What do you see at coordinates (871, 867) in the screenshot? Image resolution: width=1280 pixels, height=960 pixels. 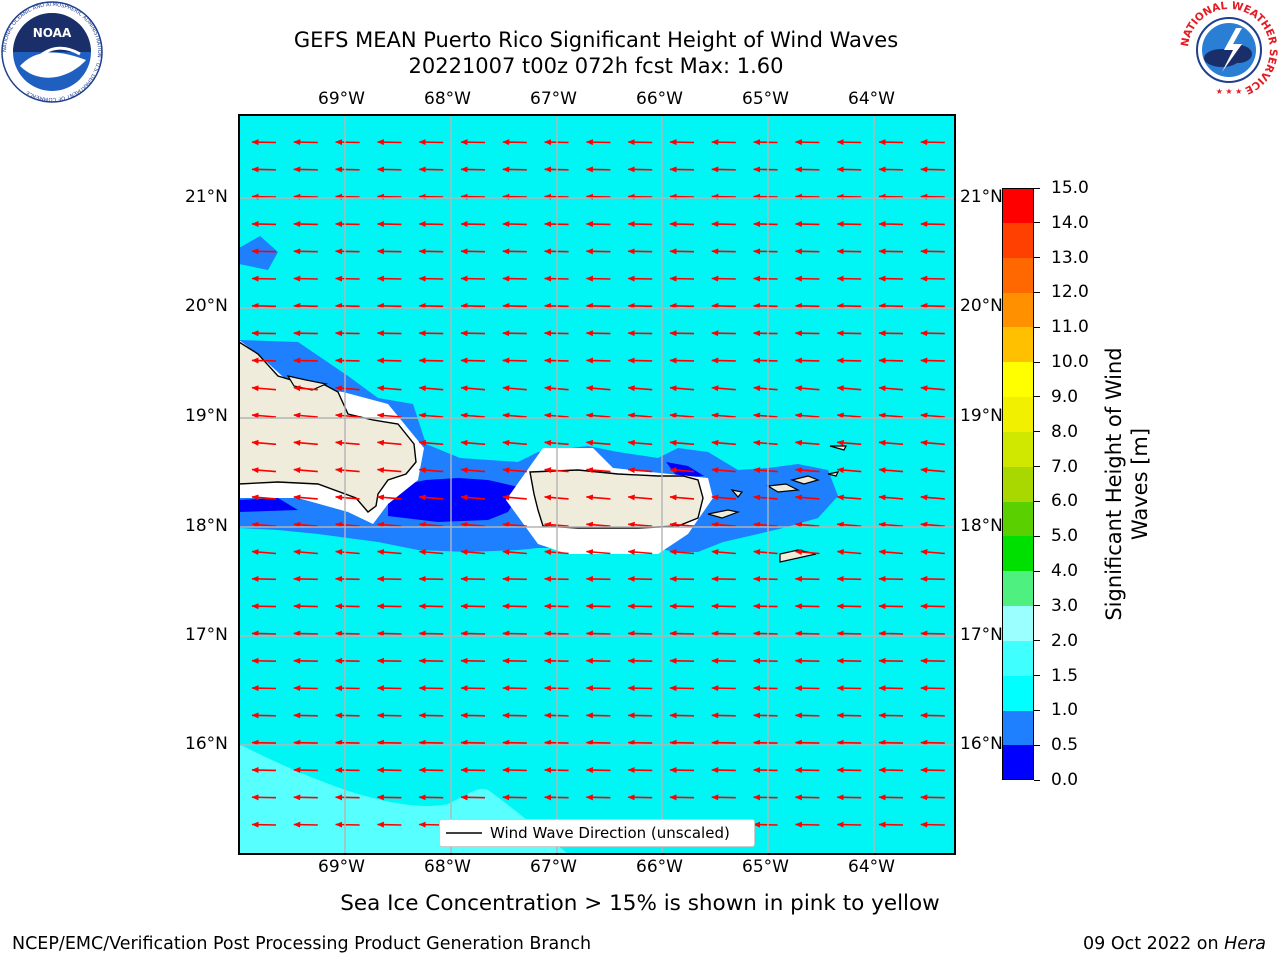 I see `lon-label-bottom: 64°W` at bounding box center [871, 867].